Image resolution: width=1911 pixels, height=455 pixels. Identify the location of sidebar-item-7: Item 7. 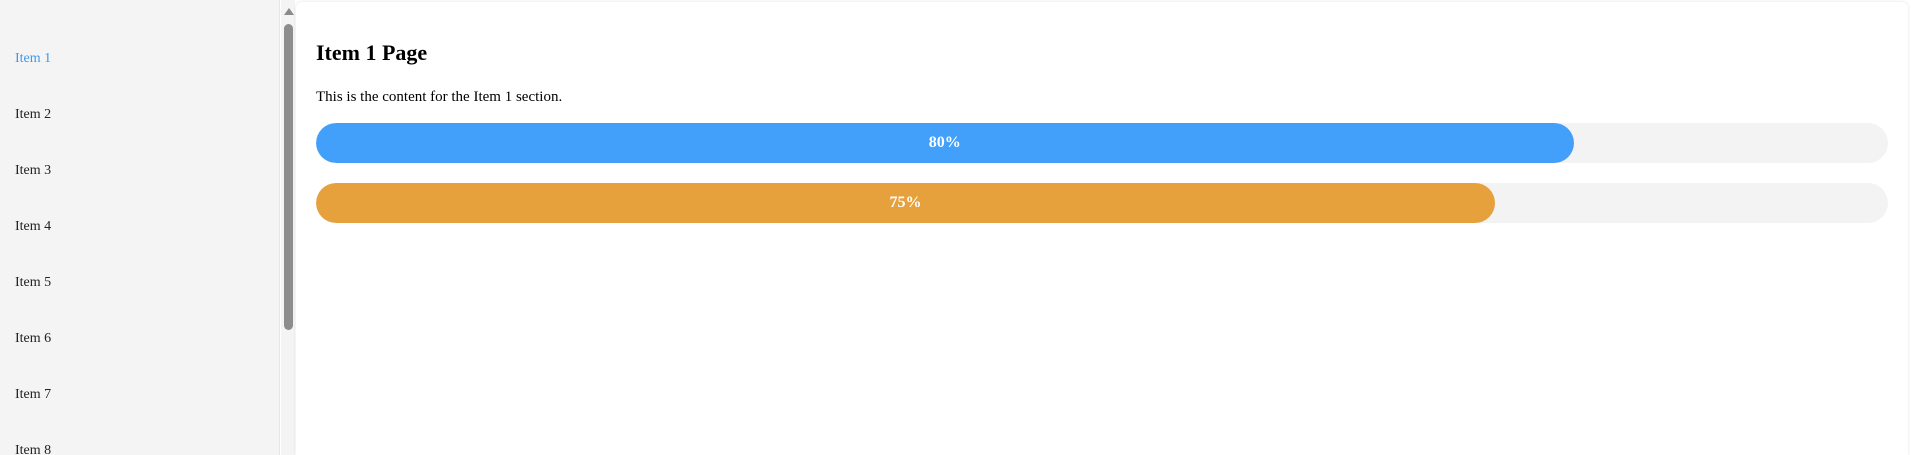
(33, 394).